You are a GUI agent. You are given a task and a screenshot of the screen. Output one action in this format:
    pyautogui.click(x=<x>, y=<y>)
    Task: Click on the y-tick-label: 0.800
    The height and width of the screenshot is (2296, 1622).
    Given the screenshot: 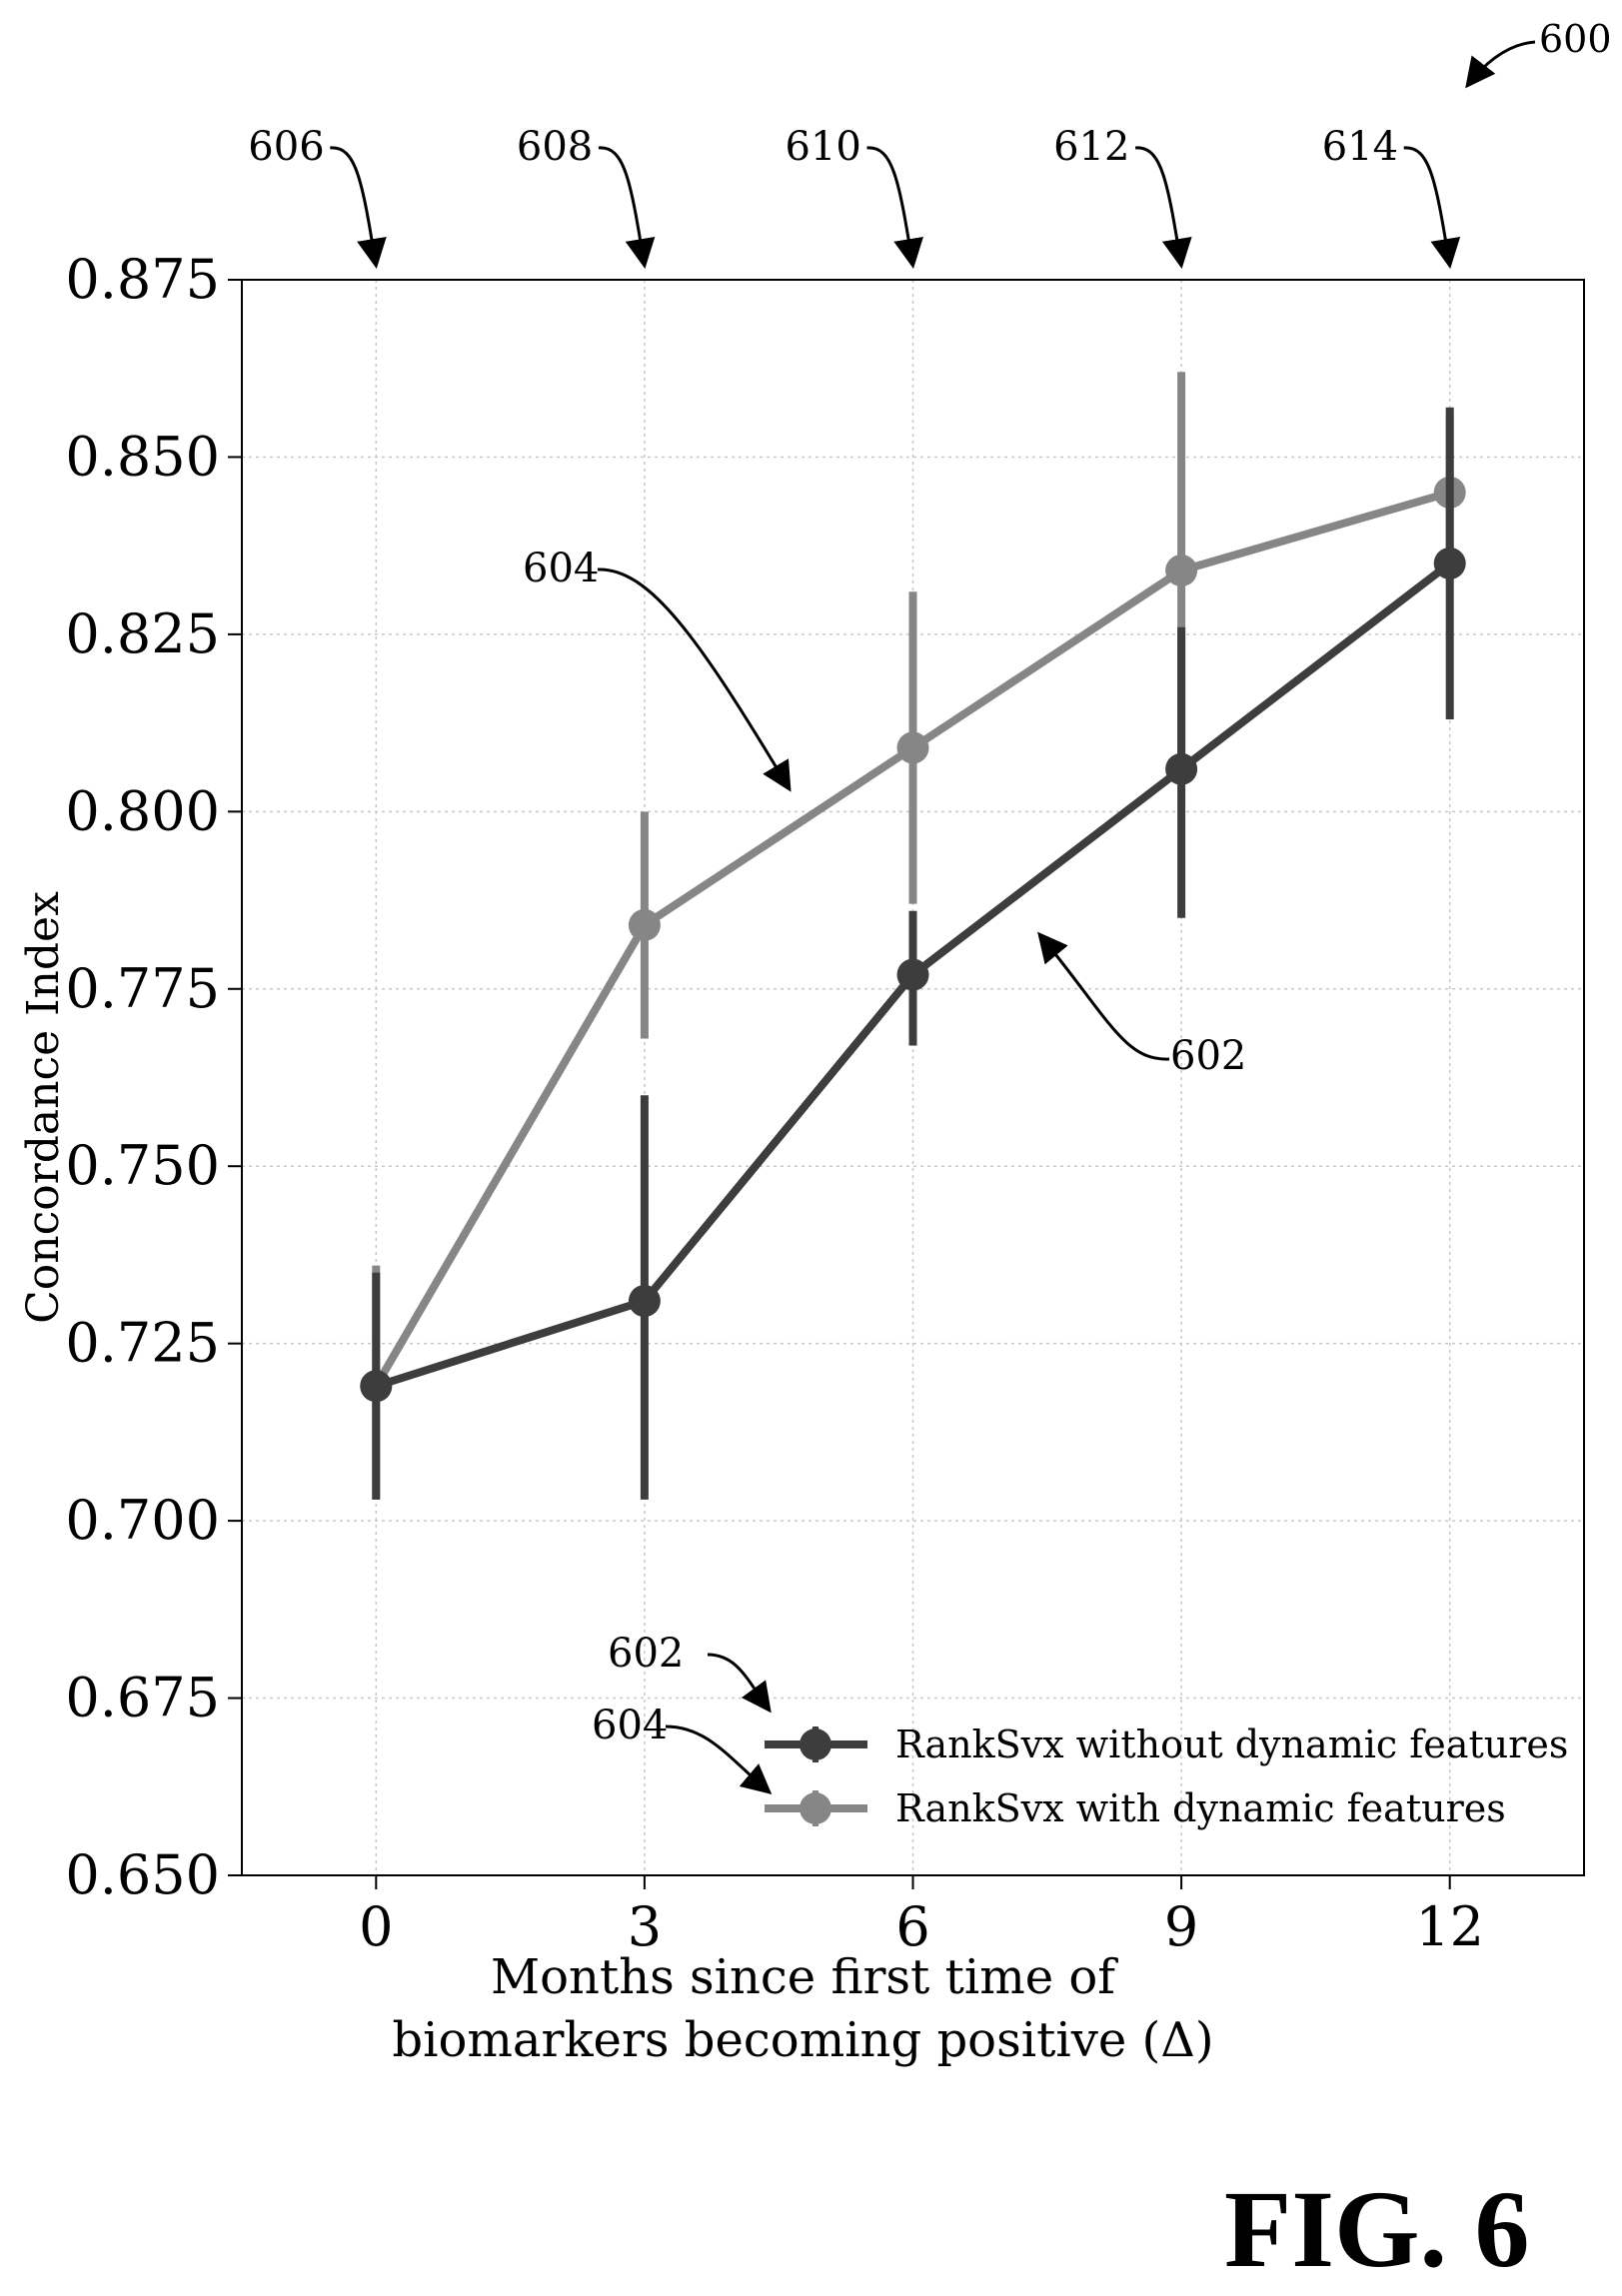 What is the action you would take?
    pyautogui.click(x=142, y=810)
    